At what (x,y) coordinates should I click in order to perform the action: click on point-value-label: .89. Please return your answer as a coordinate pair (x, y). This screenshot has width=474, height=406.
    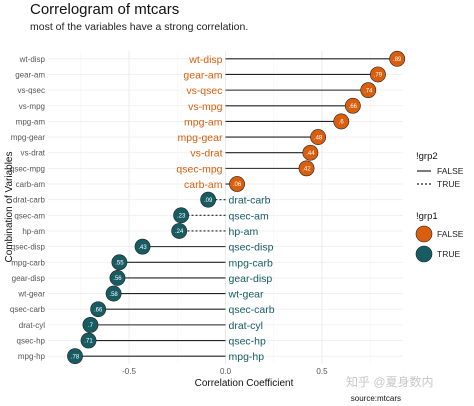
    Looking at the image, I should click on (397, 60).